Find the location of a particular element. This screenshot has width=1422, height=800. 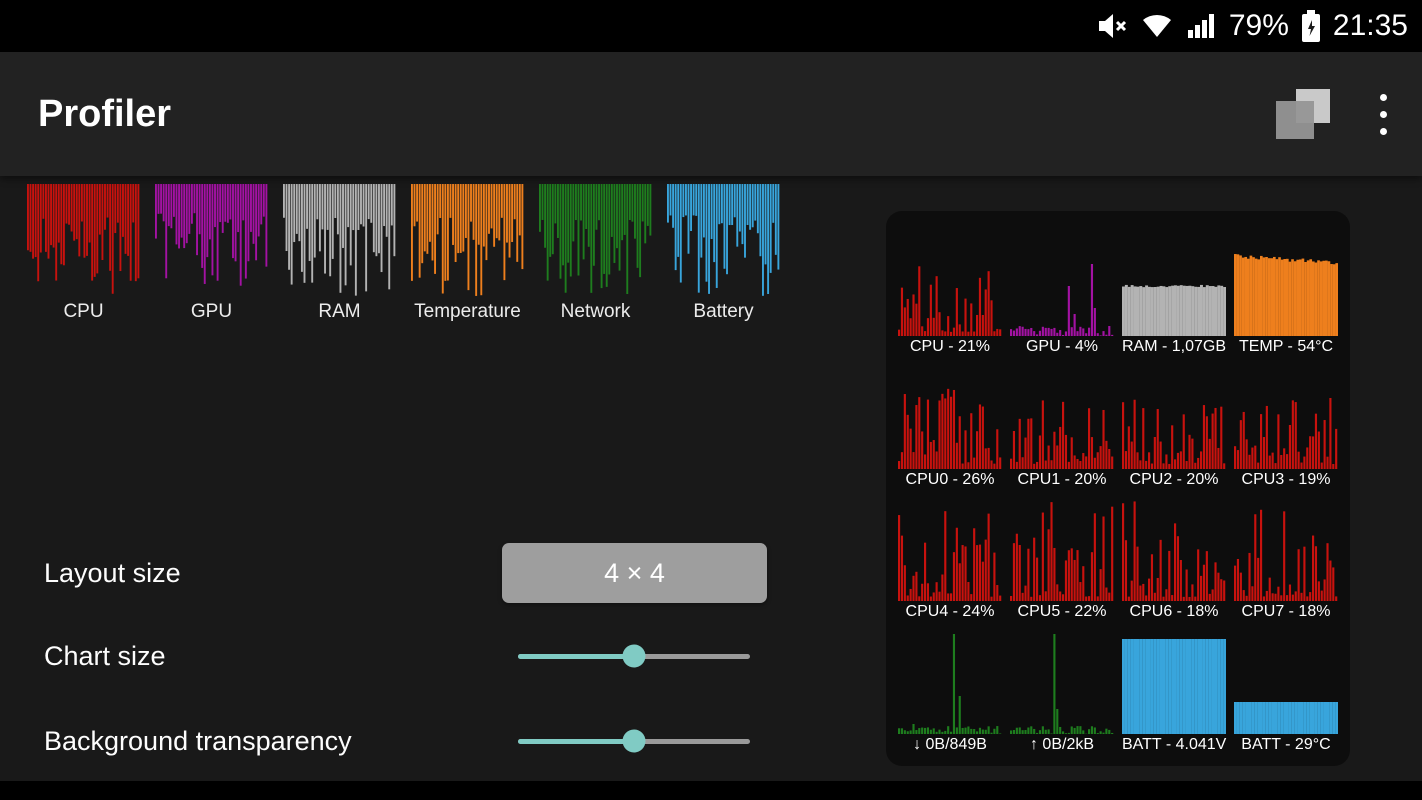

chart-preview-gpu: GPU is located at coordinates (211, 253).